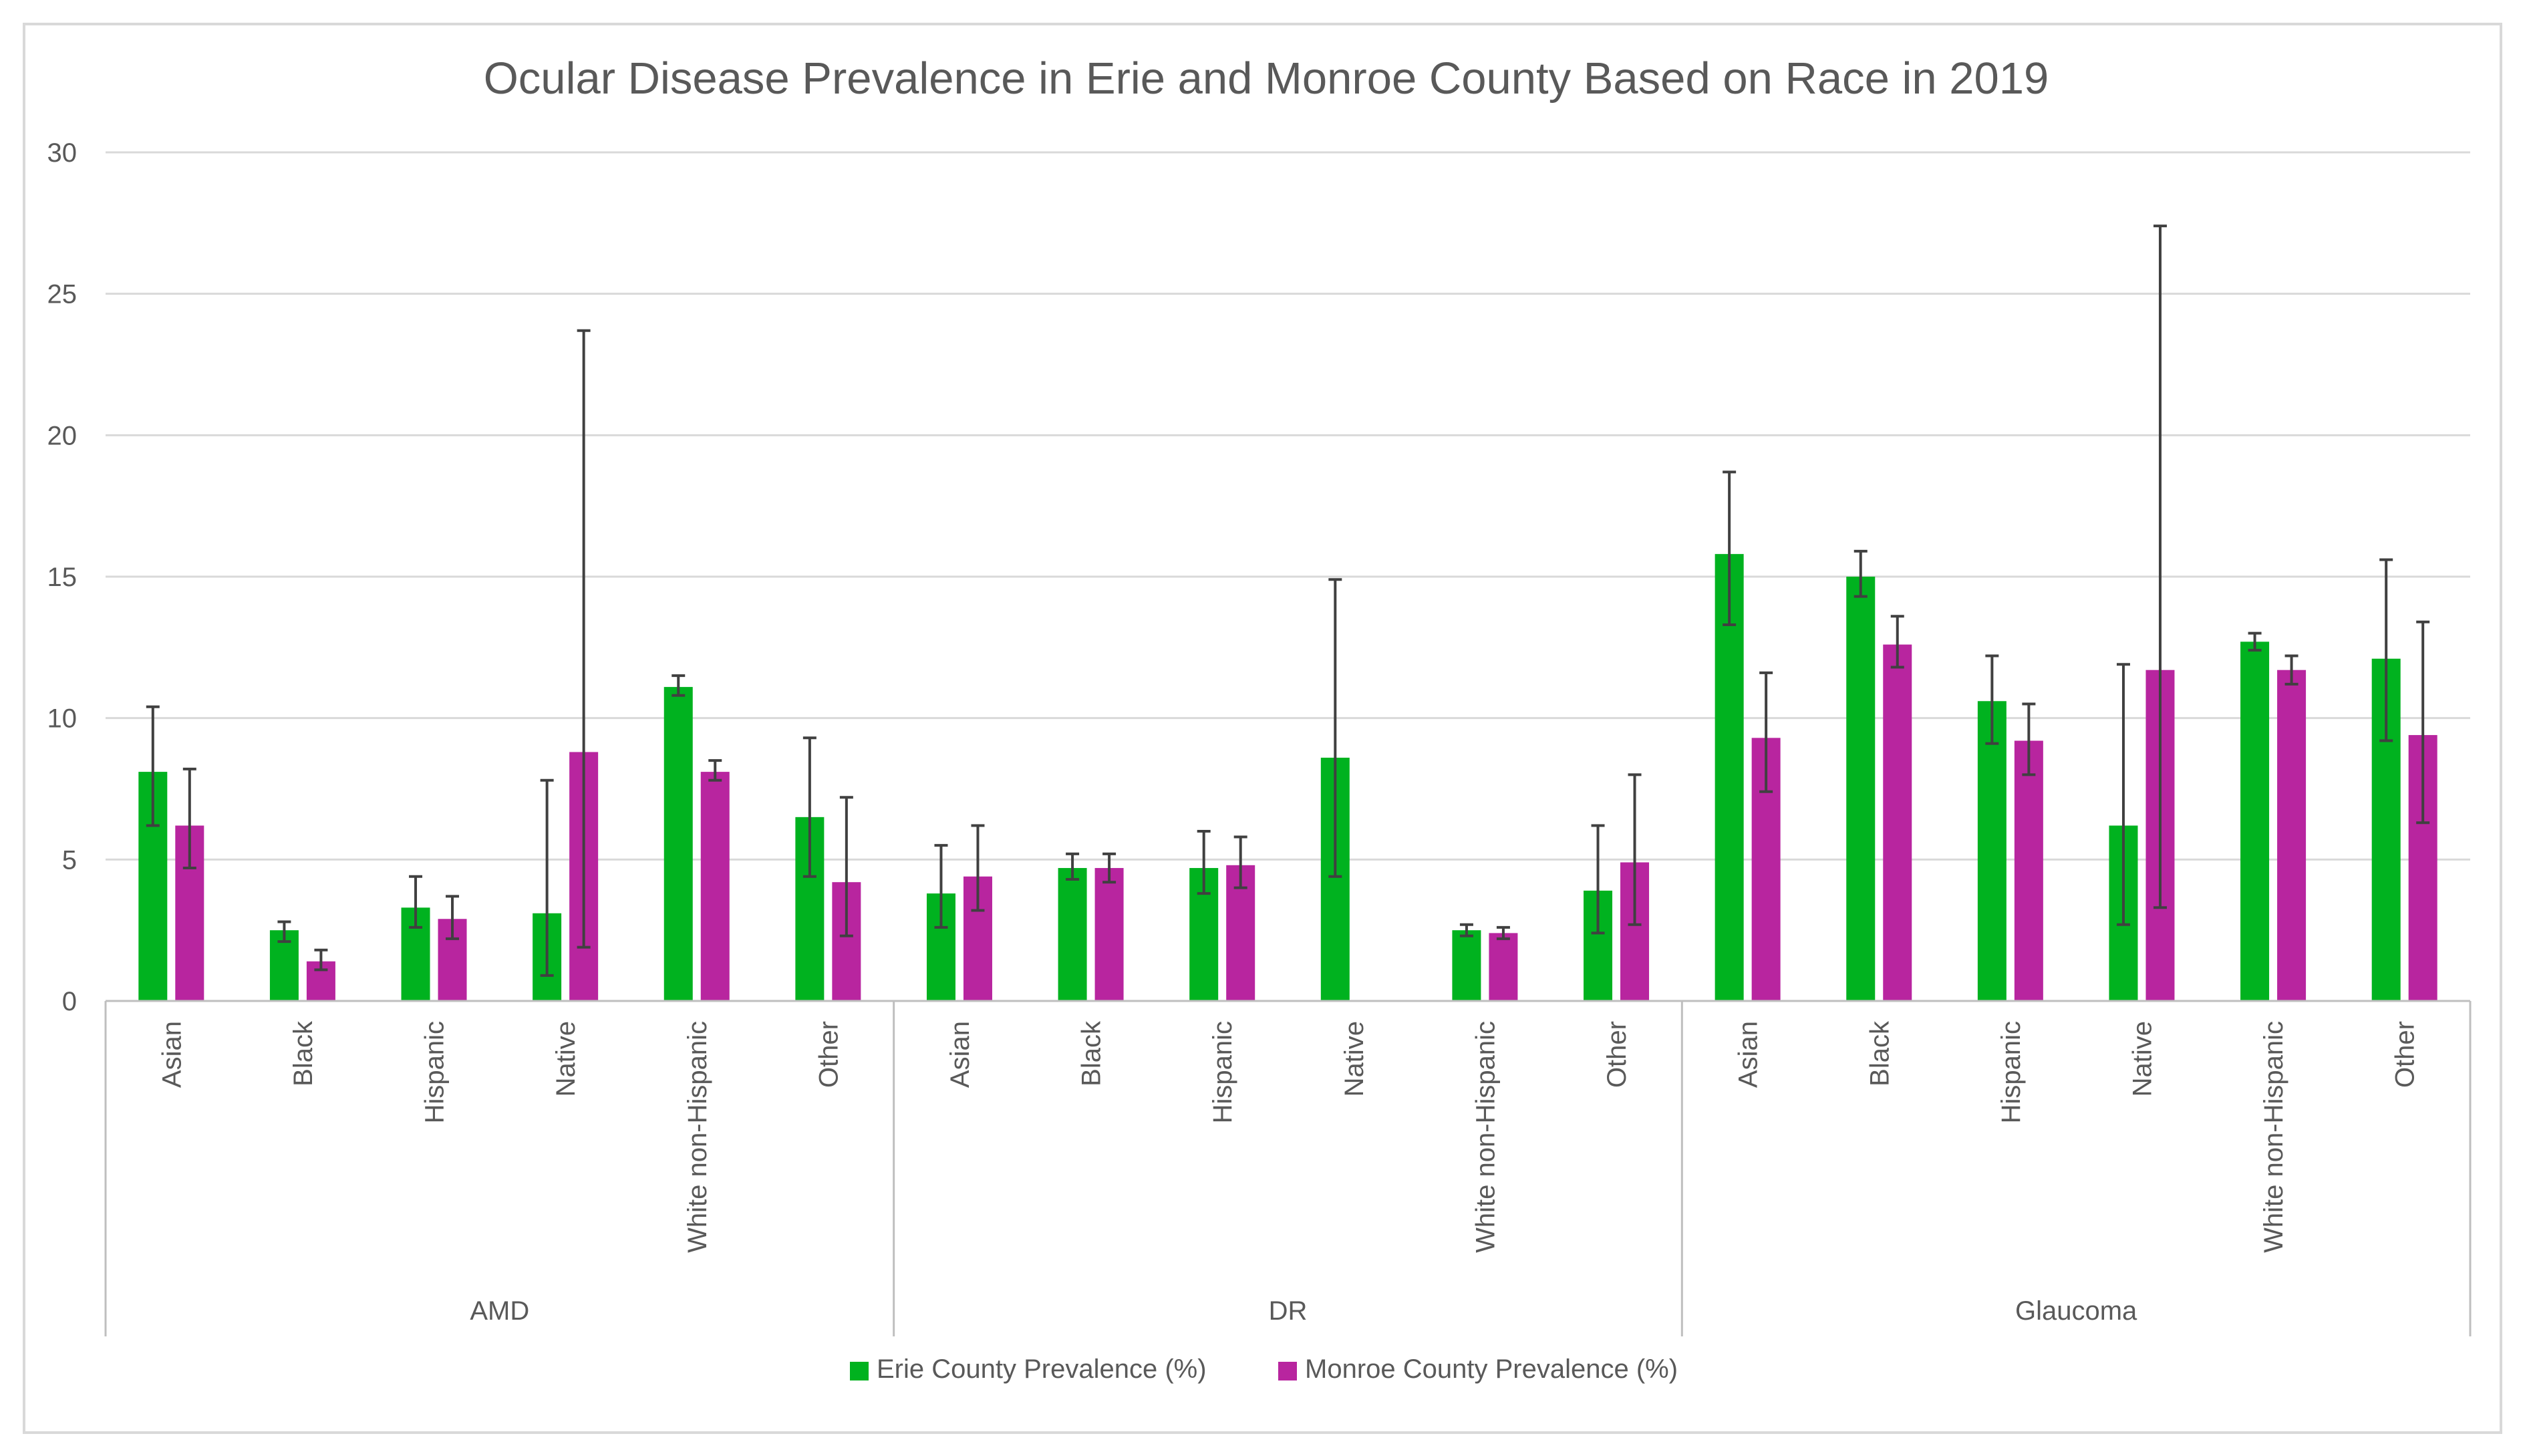 The width and height of the screenshot is (2525, 1456). What do you see at coordinates (62, 294) in the screenshot?
I see `y-tick-label: 25` at bounding box center [62, 294].